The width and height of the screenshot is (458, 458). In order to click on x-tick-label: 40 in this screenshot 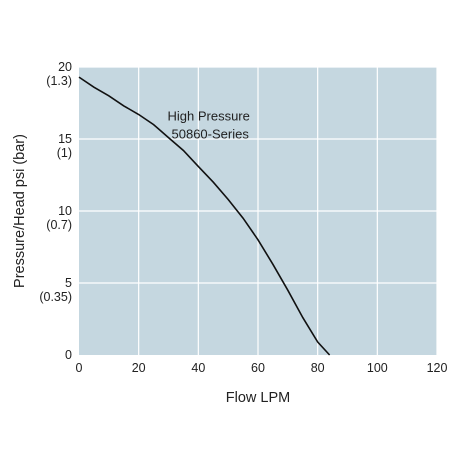, I will do `click(198, 368)`.